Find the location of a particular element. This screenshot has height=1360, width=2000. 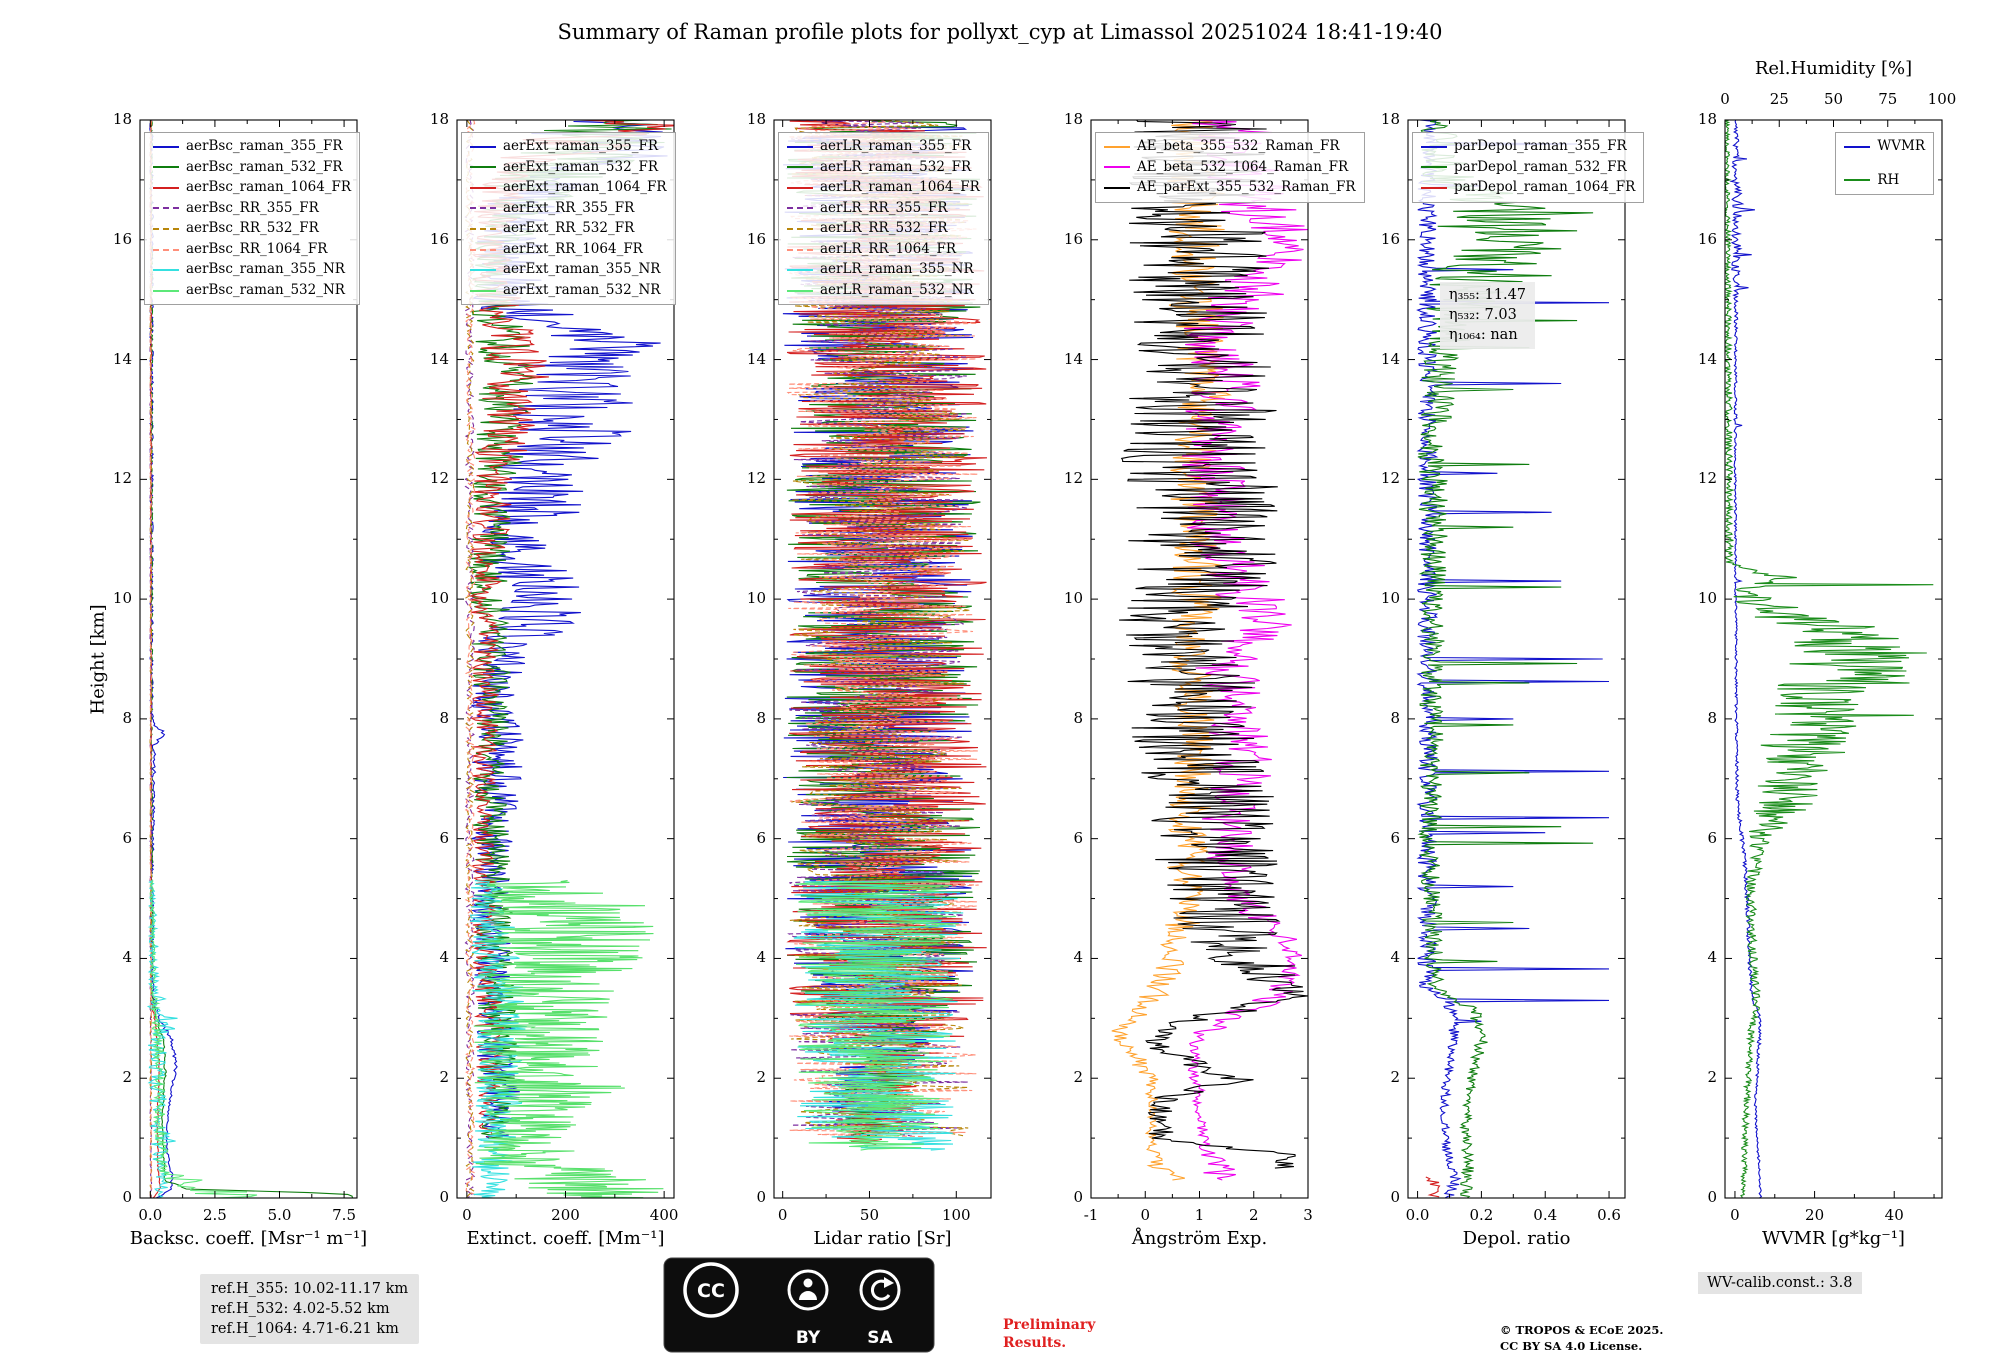

series-aerBsc_RR_355_FR is located at coordinates (151, 659).